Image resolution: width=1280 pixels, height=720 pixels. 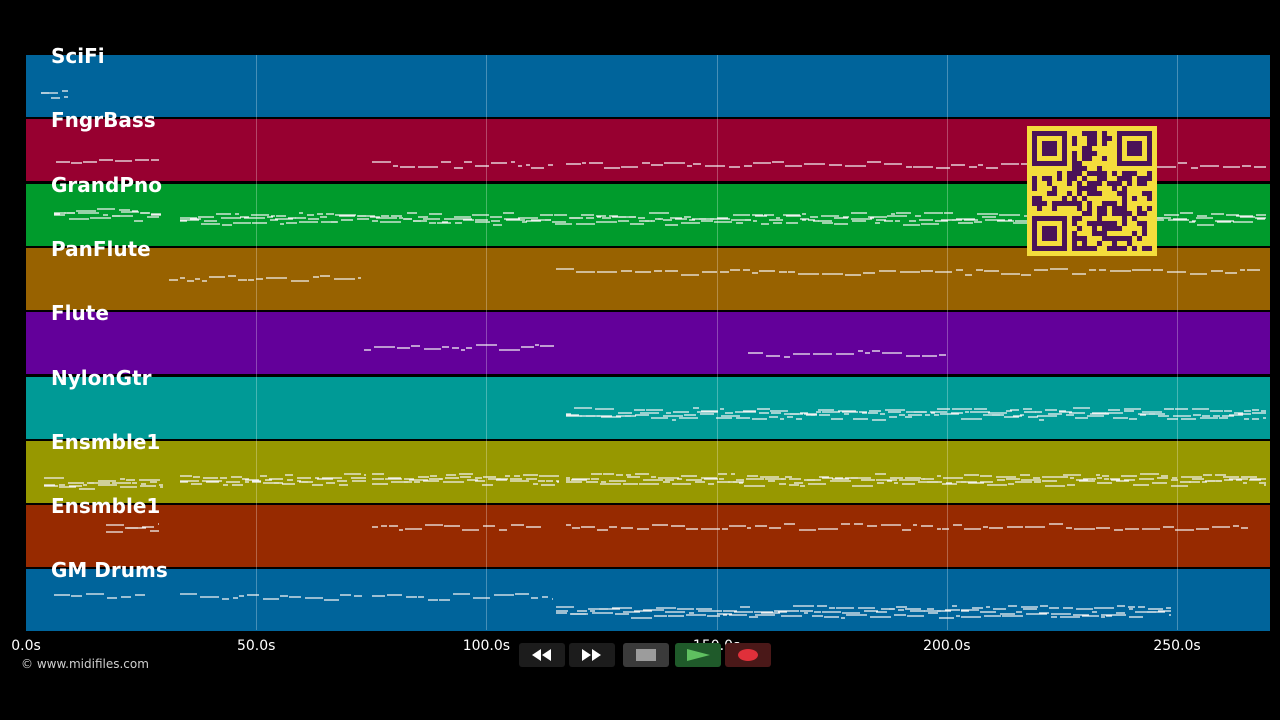 I want to click on track-label: SciFi, so click(x=78, y=56).